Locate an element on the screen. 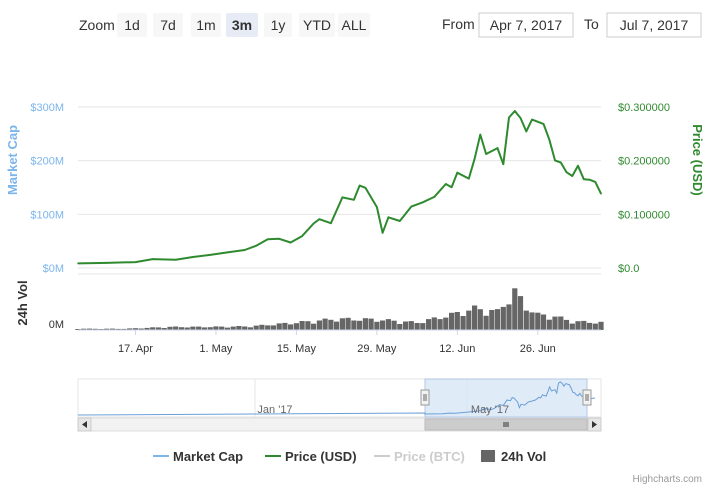 The width and height of the screenshot is (705, 492). zoom-button-ytd: YTD is located at coordinates (317, 25).